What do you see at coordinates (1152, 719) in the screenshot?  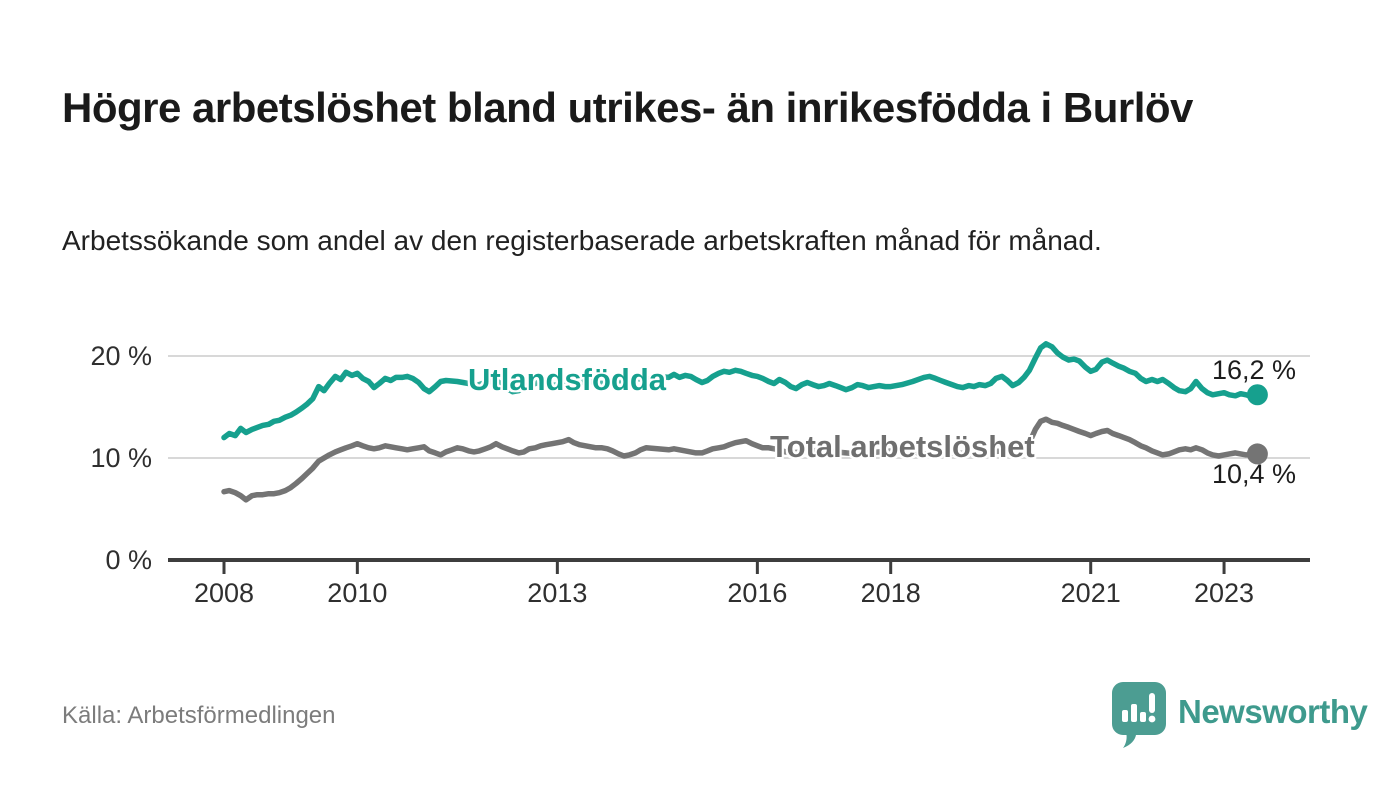 I see `logo-exclamation-dot` at bounding box center [1152, 719].